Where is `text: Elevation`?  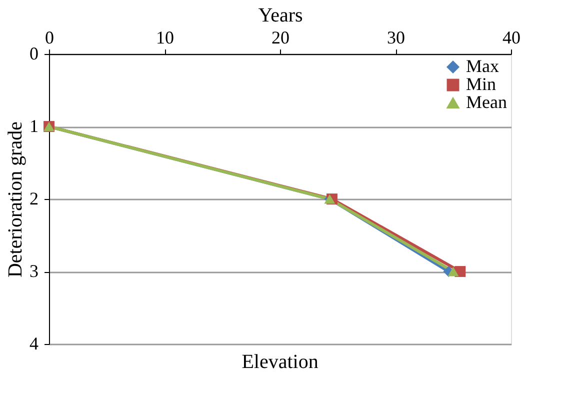 text: Elevation is located at coordinates (280, 362).